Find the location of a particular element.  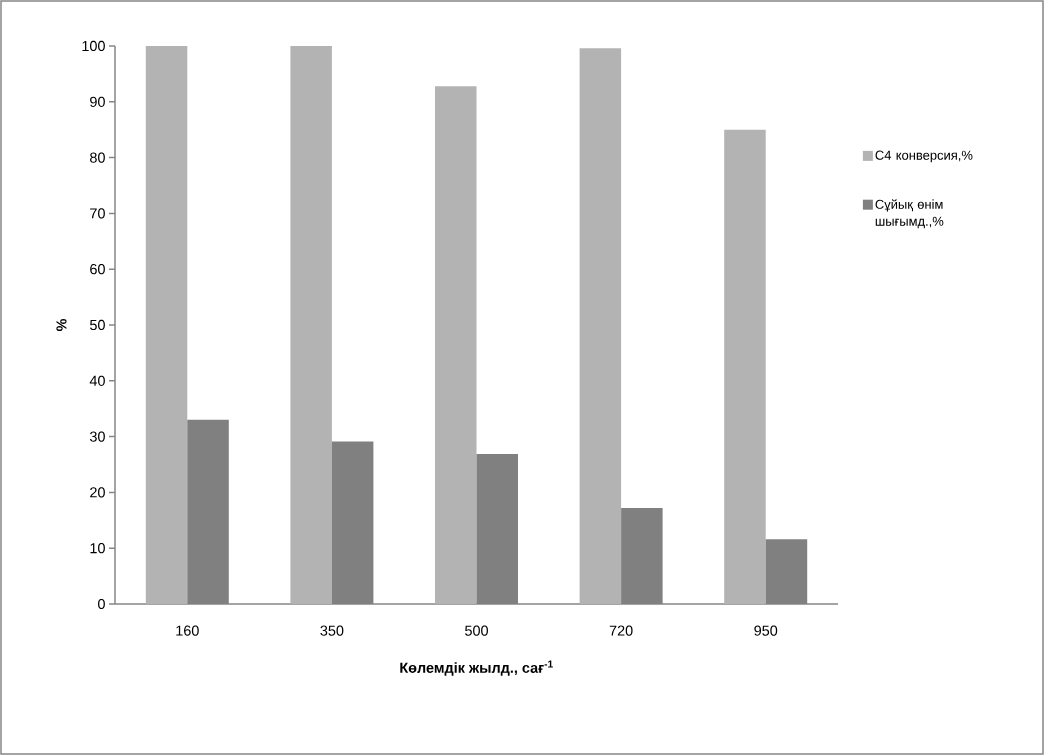

x-tick-label: 720 is located at coordinates (621, 630).